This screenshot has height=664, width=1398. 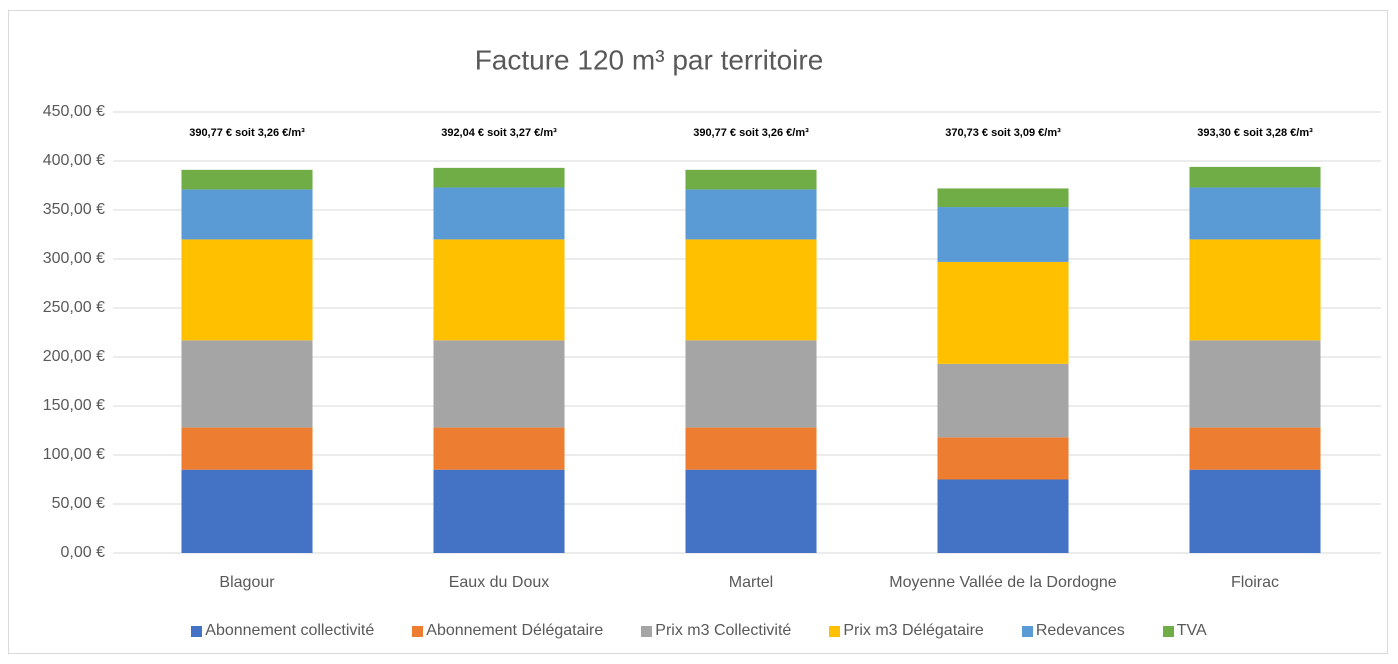 I want to click on legend-item: Abonnement Délégataire, so click(x=507, y=631).